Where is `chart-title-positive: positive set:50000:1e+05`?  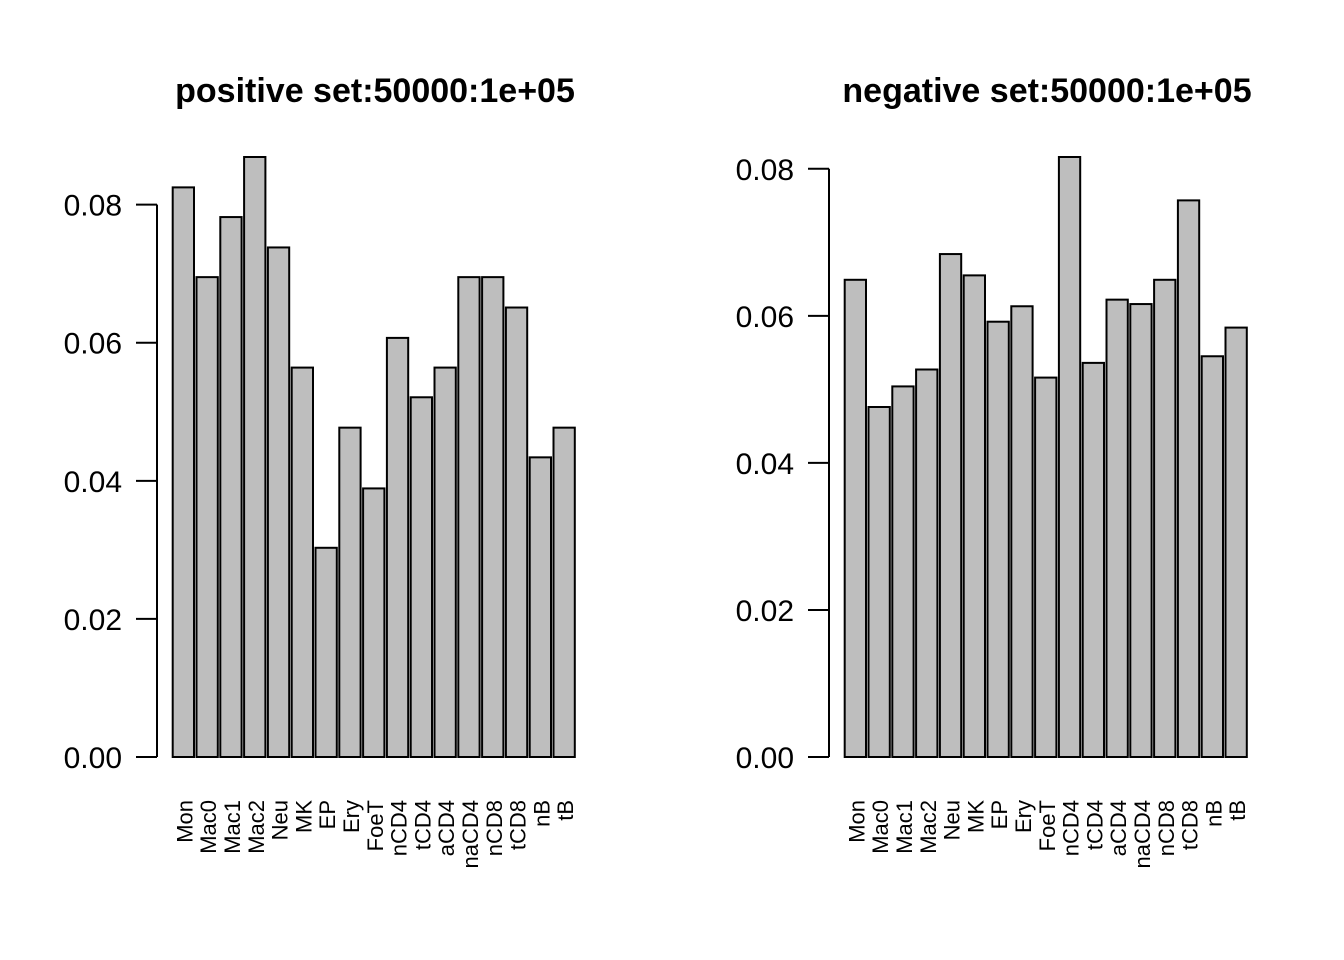
chart-title-positive: positive set:50000:1e+05 is located at coordinates (375, 91).